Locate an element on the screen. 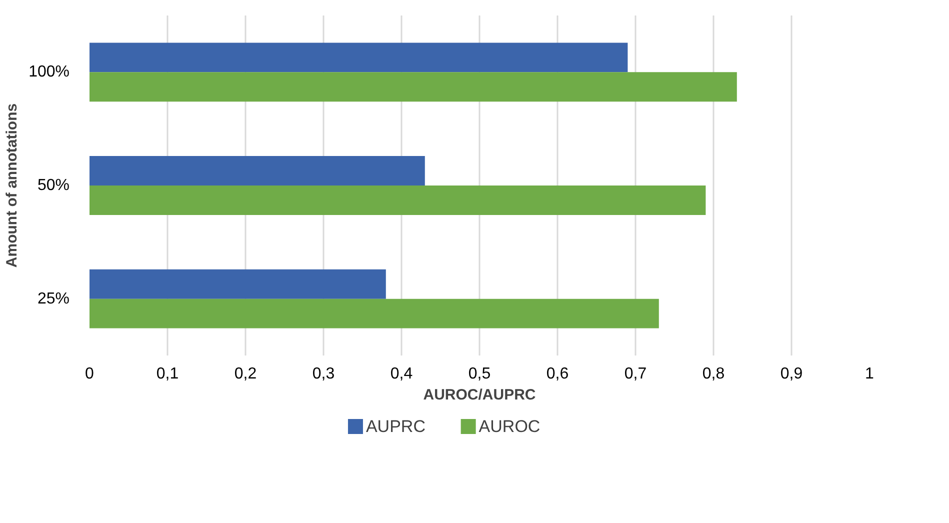  y-axis-title: Amount of annotations is located at coordinates (12, 185).